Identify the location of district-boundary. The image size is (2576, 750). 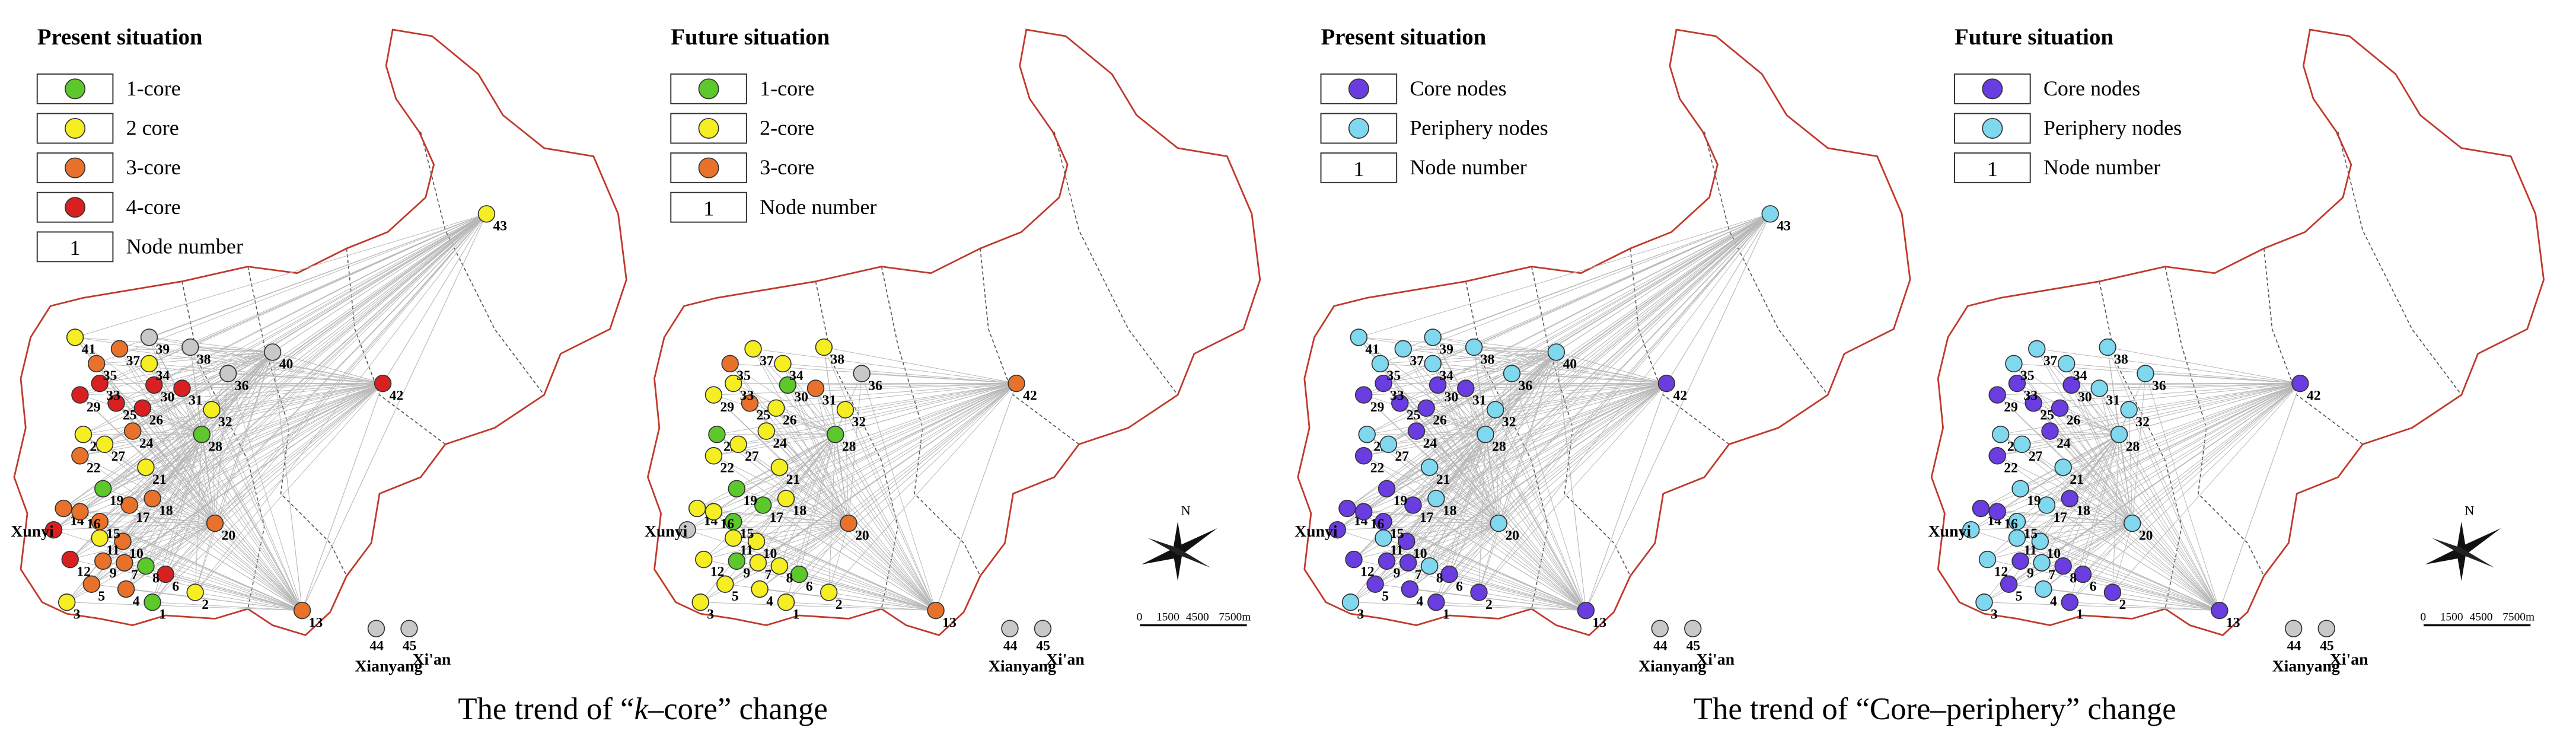
(396, 347).